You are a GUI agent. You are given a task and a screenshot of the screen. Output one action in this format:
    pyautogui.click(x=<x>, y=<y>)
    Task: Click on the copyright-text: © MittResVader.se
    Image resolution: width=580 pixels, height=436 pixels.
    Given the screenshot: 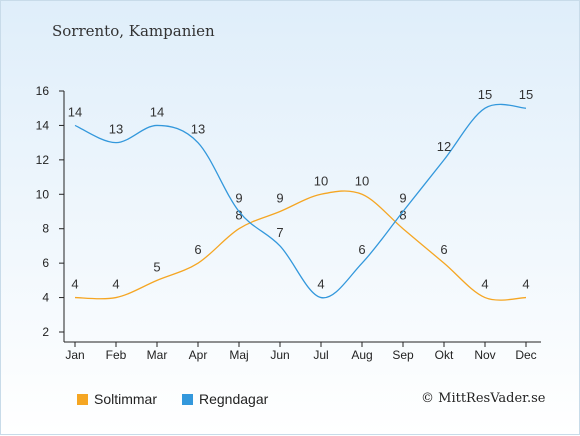 What is the action you would take?
    pyautogui.click(x=483, y=398)
    